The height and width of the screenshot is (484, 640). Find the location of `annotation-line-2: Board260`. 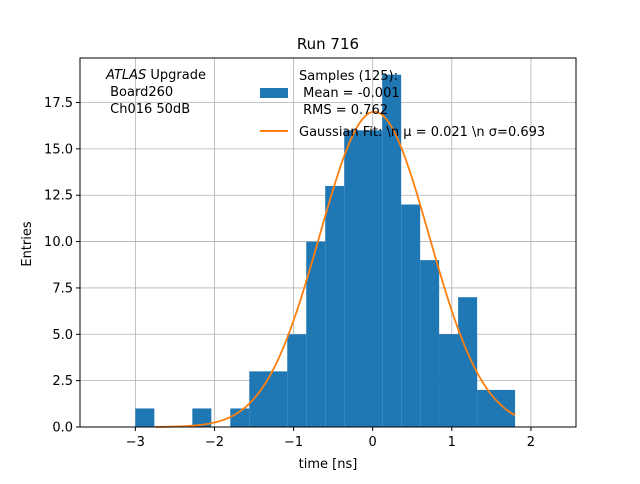

annotation-line-2: Board260 is located at coordinates (139, 92).